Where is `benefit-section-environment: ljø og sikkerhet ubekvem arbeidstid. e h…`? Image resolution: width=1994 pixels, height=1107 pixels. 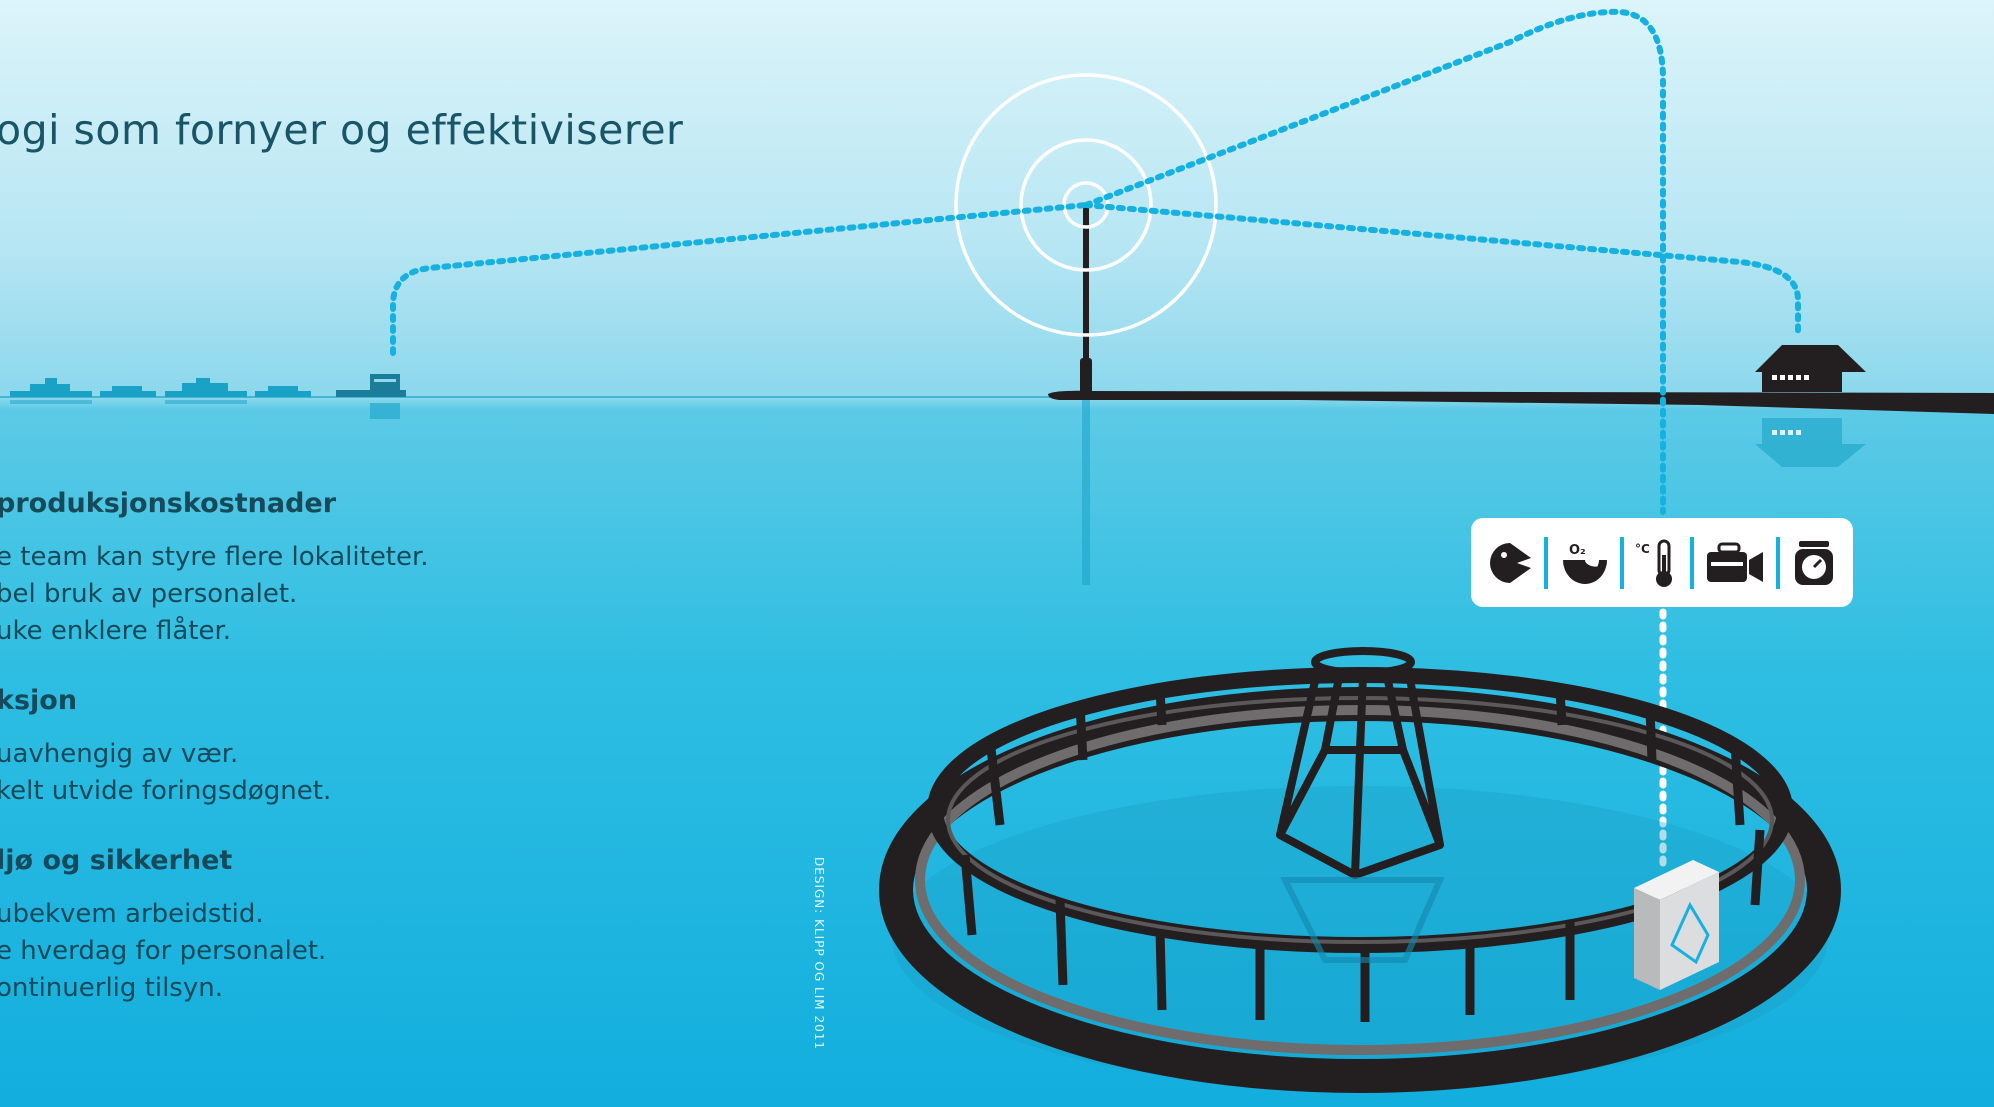 benefit-section-environment: ljø og sikkerhet ubekvem arbeidstid. e h… is located at coordinates (163, 926).